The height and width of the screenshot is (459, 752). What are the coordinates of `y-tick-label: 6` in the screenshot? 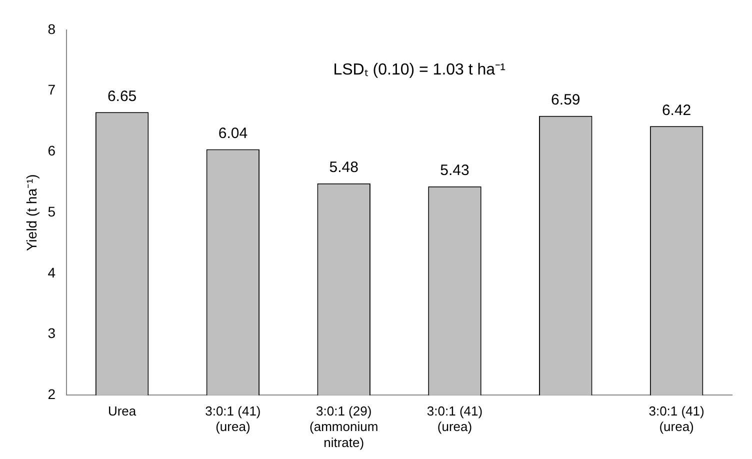 It's located at (52, 150).